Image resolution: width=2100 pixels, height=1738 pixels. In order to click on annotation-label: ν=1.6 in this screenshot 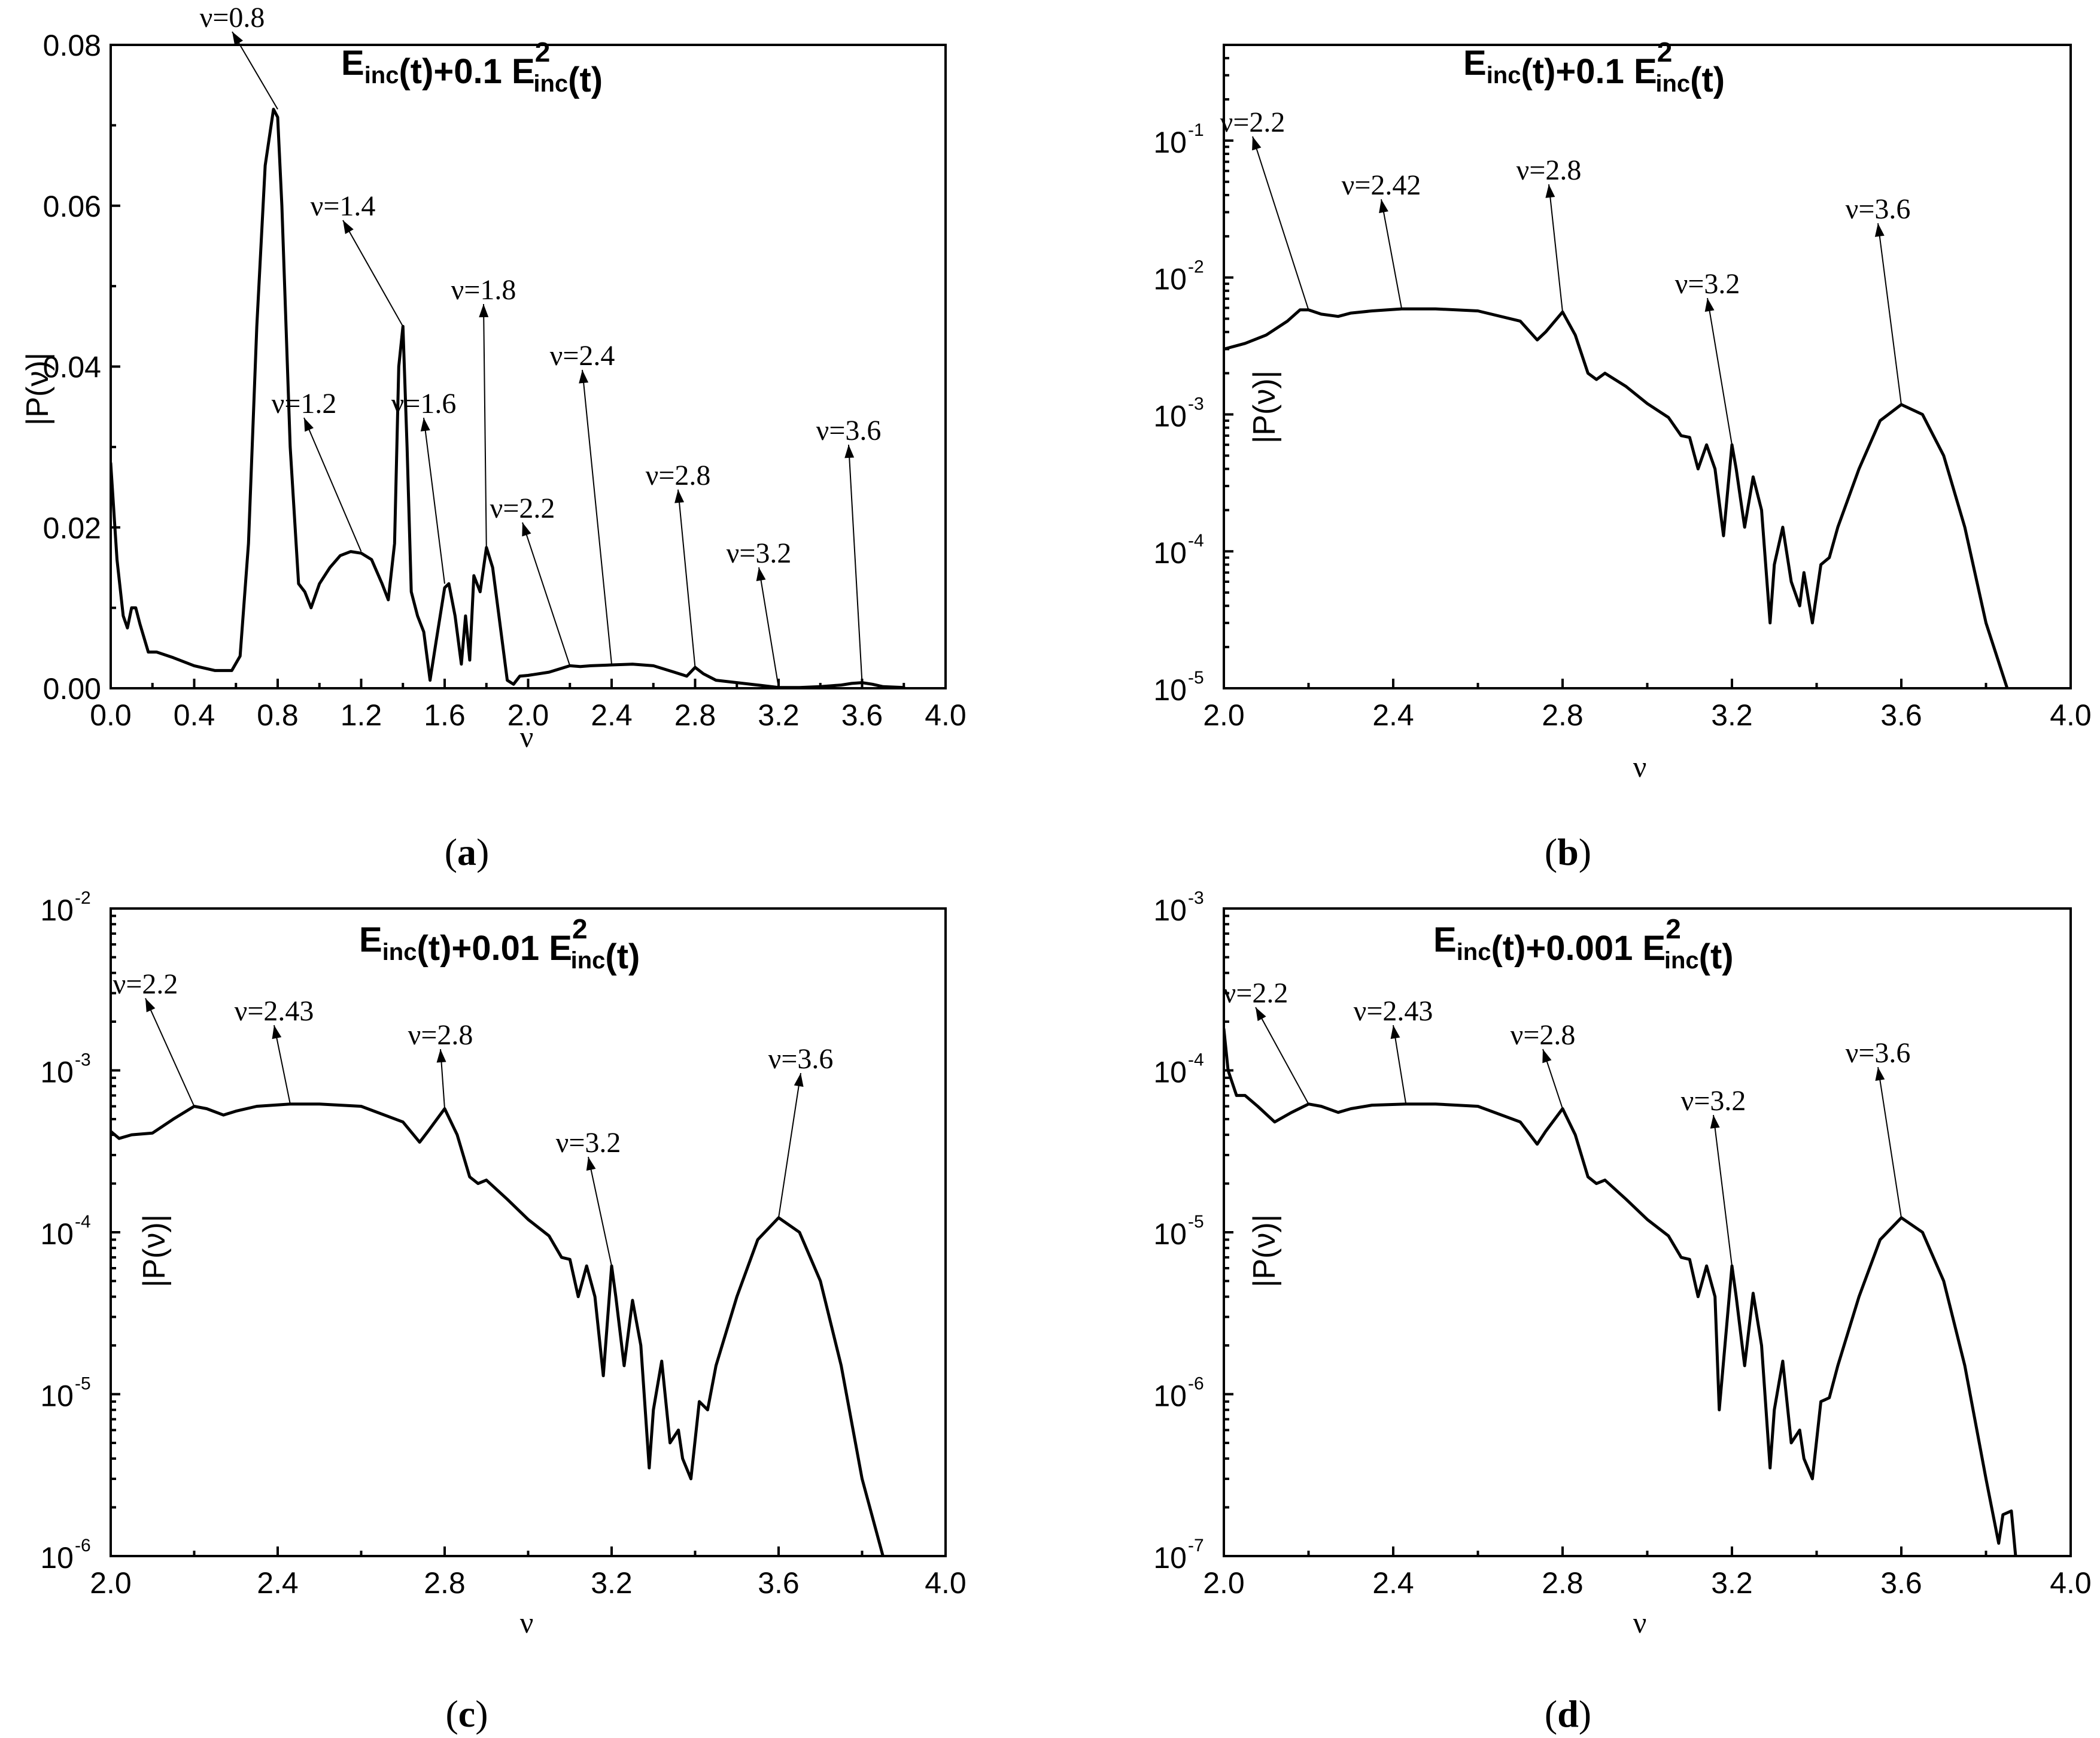, I will do `click(424, 404)`.